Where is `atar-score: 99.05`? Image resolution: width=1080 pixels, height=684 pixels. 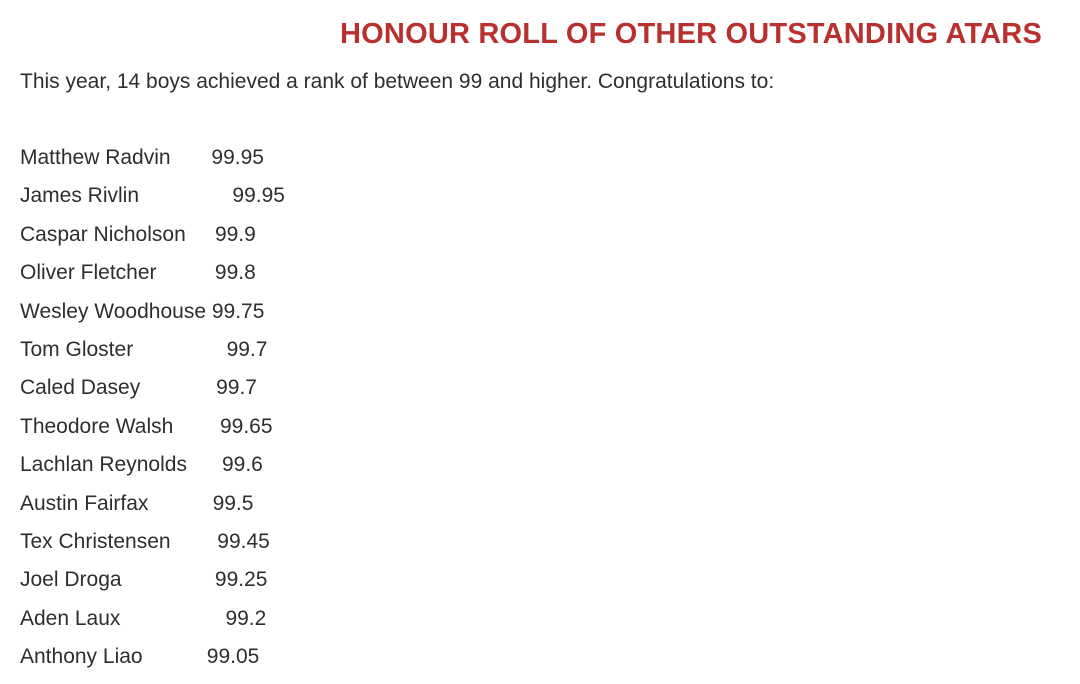
atar-score: 99.05 is located at coordinates (233, 657).